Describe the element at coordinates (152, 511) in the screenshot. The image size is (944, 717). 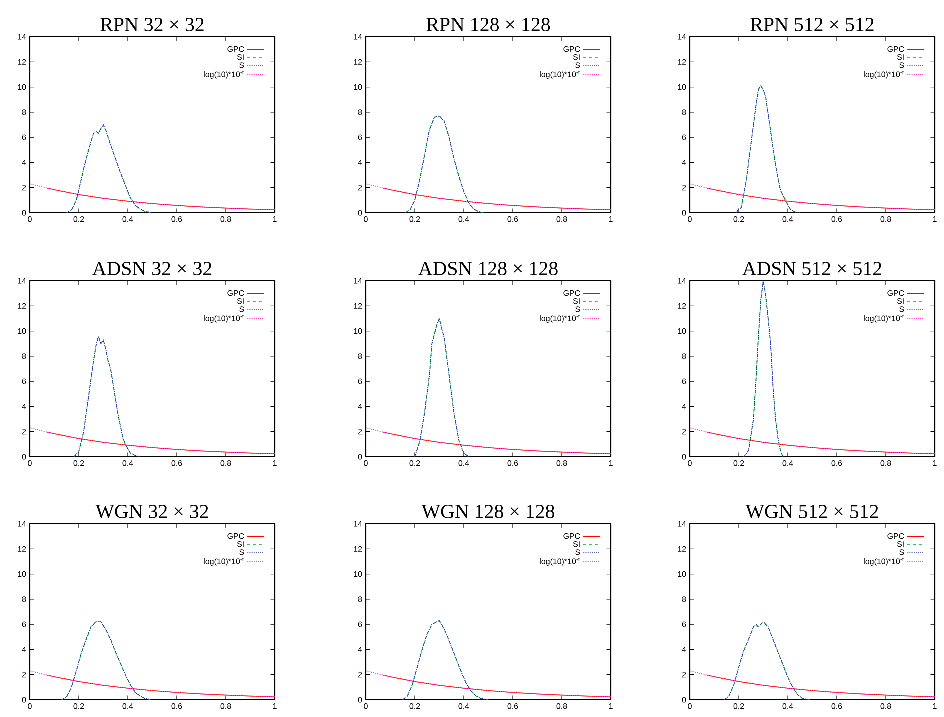
I see `chart-title: WGN 32 × 32` at that location.